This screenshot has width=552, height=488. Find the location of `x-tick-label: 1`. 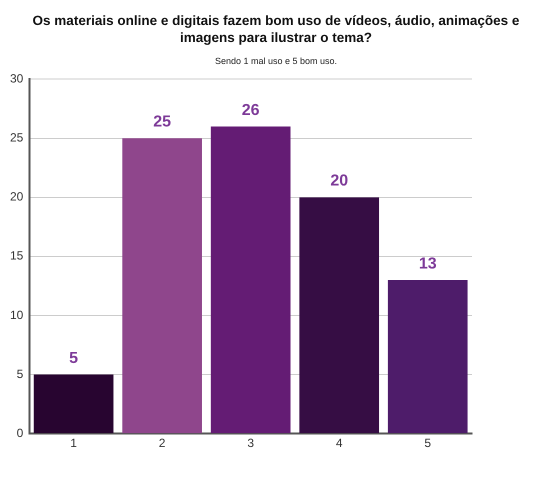

x-tick-label: 1 is located at coordinates (74, 443).